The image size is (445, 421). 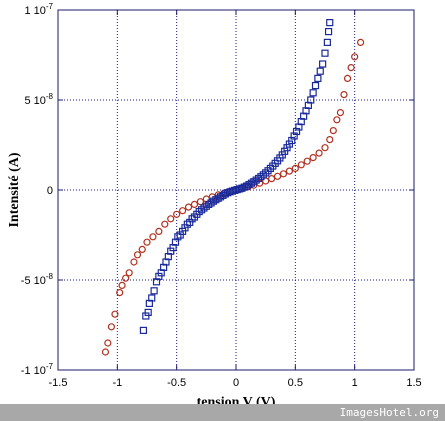 I want to click on x-tick-label: 1.5, so click(x=413, y=383).